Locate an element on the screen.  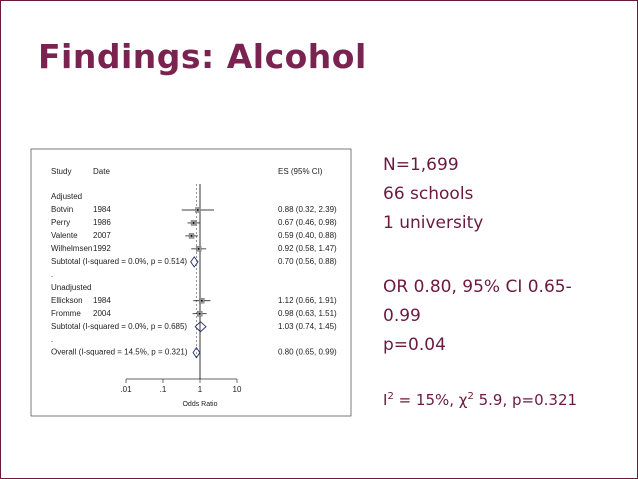
stats-part: χ is located at coordinates (463, 400).